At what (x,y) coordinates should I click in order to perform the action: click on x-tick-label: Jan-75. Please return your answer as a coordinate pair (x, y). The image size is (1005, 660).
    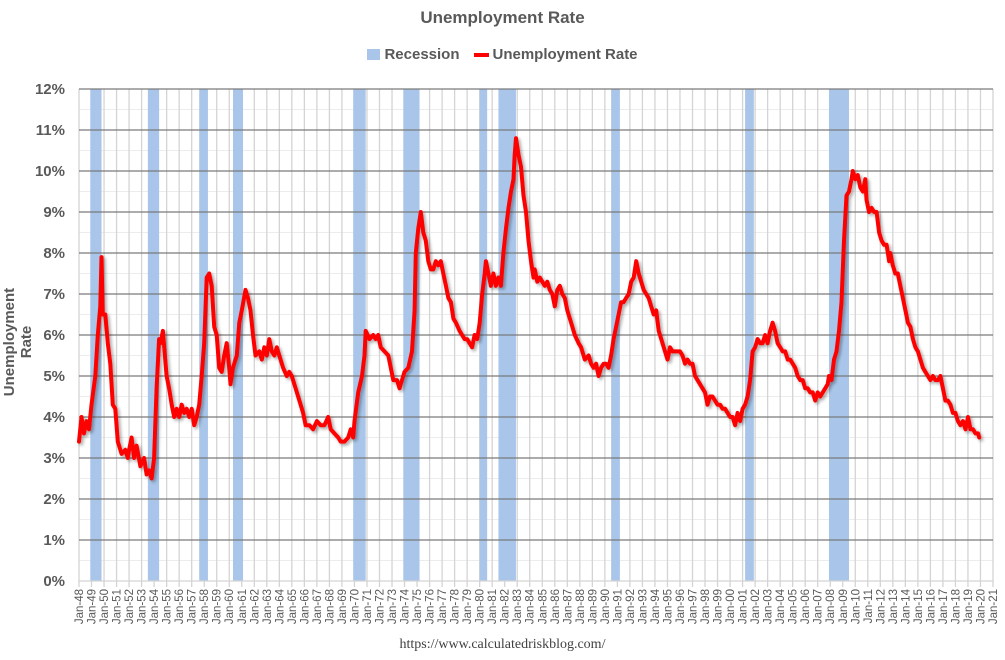
    Looking at the image, I should click on (418, 606).